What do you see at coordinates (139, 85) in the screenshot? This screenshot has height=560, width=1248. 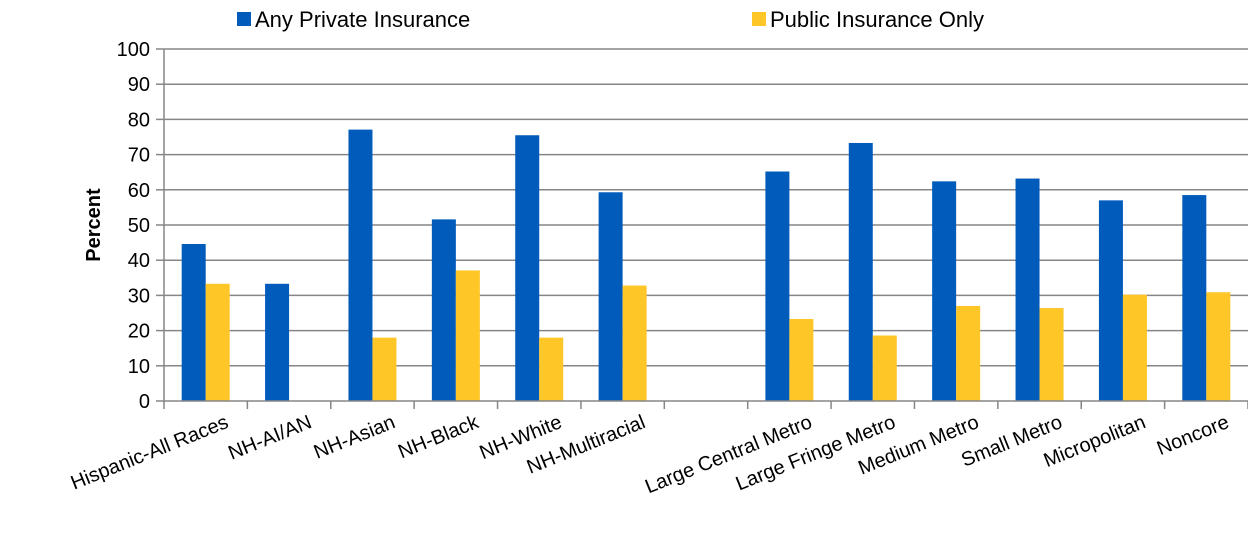 I see `y-tick-label: 90` at bounding box center [139, 85].